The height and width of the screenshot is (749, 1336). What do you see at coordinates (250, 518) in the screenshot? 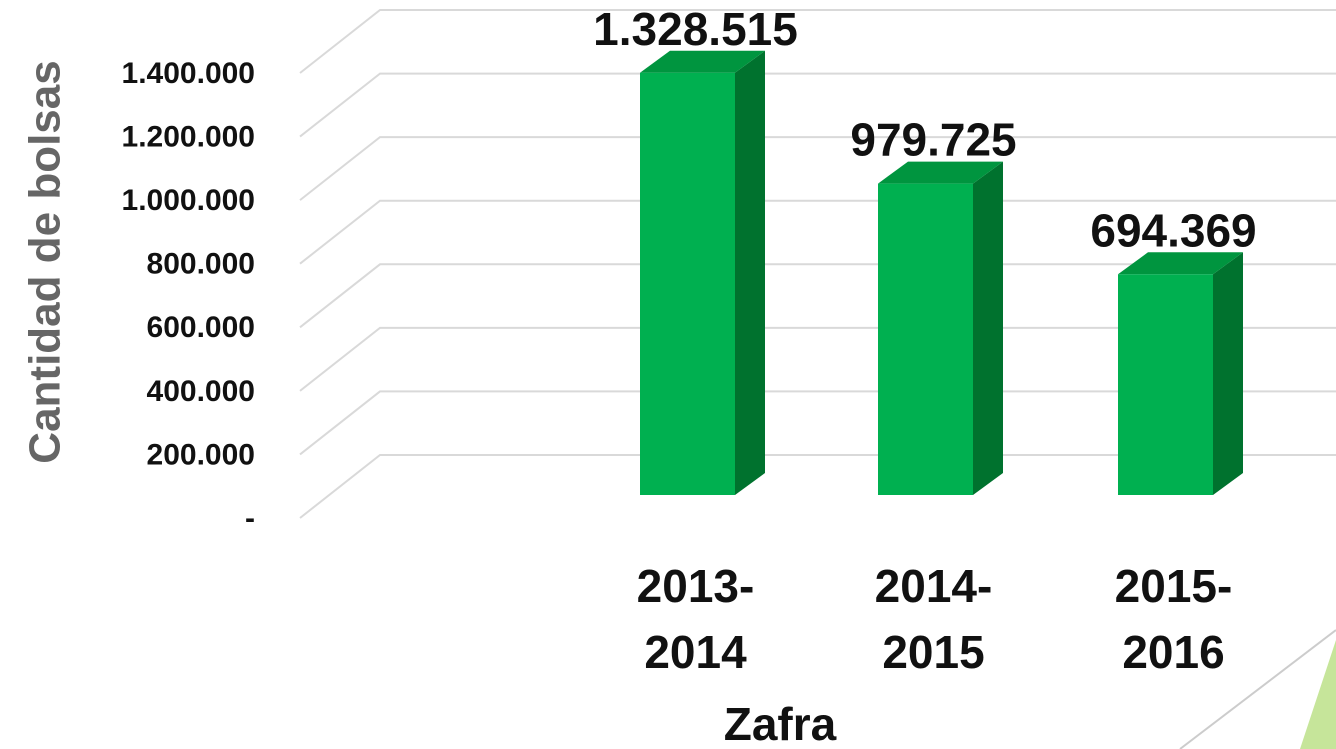
I see `y-tick-label: -` at bounding box center [250, 518].